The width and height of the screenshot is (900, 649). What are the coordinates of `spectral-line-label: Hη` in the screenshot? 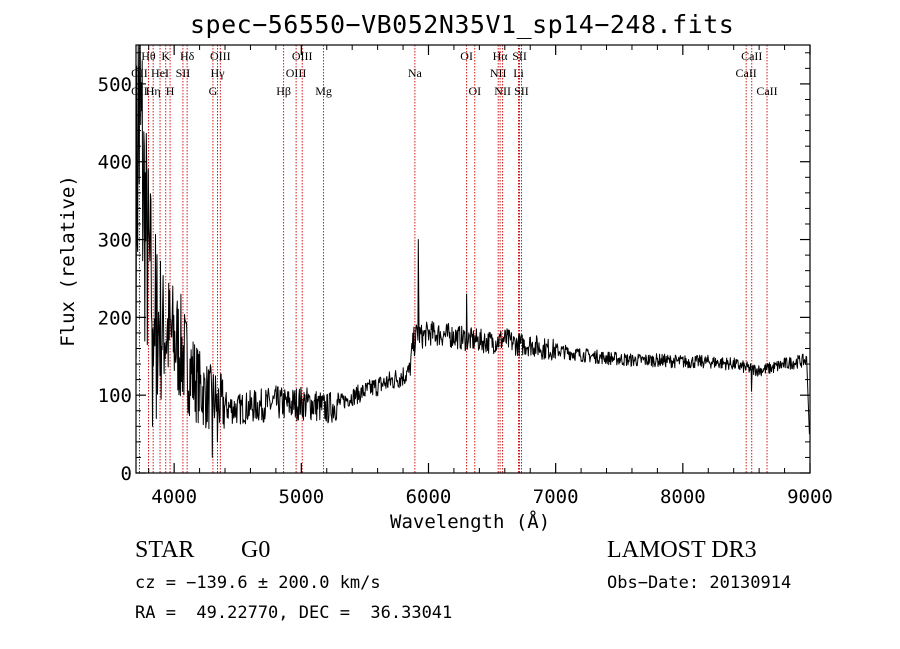 It's located at (153, 91).